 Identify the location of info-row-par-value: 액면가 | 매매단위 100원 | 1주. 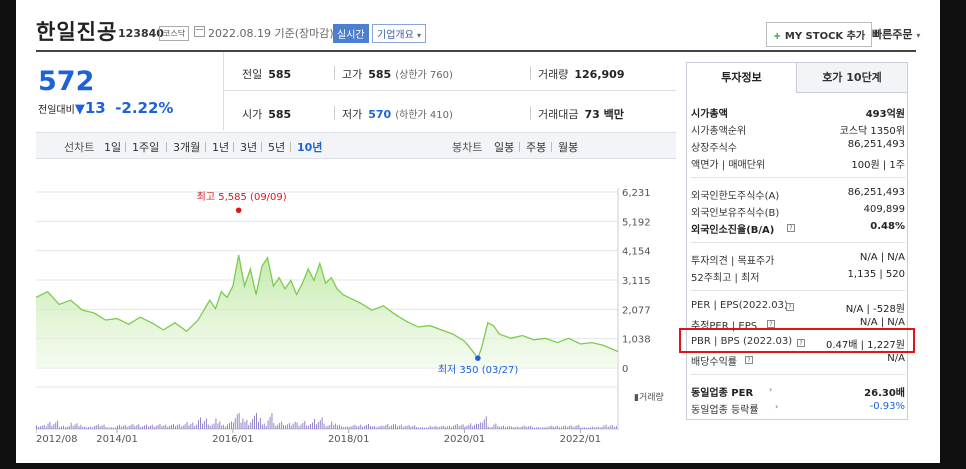
(798, 164).